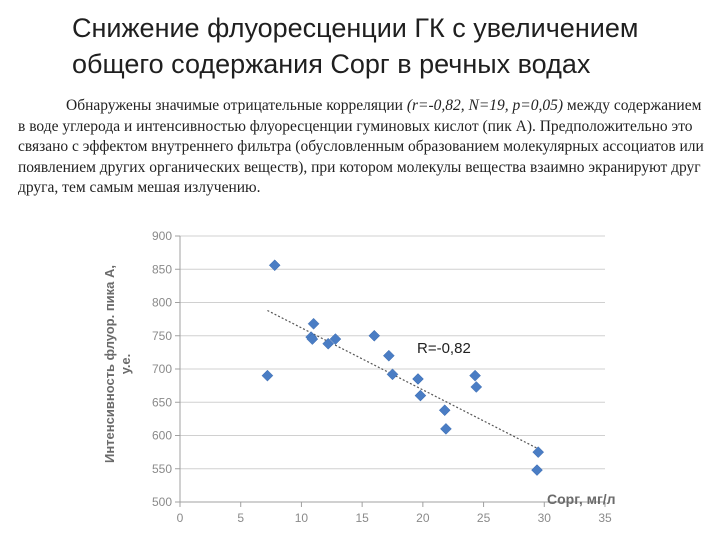  I want to click on slide-title-line-1: Снижение флуоресценции ГК с увеличением, so click(355, 28).